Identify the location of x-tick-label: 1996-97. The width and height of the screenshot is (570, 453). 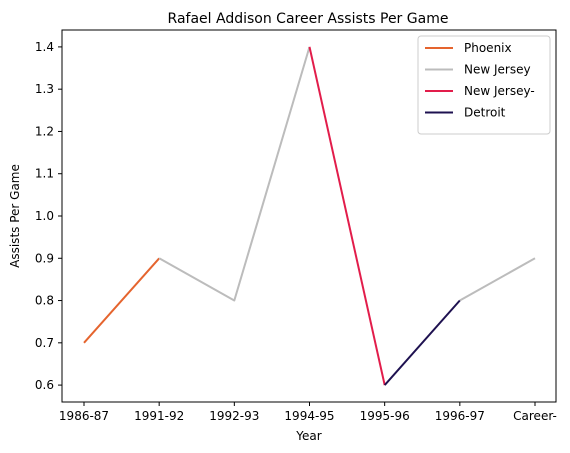
(460, 416).